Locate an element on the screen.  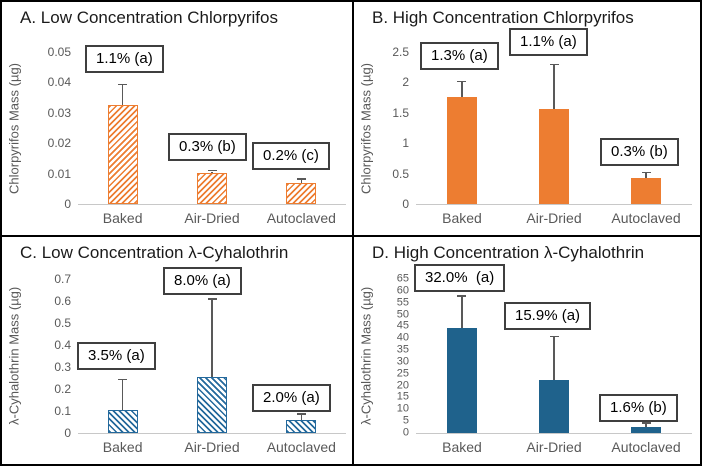
y-tick-label: 0.03 is located at coordinates (59, 112).